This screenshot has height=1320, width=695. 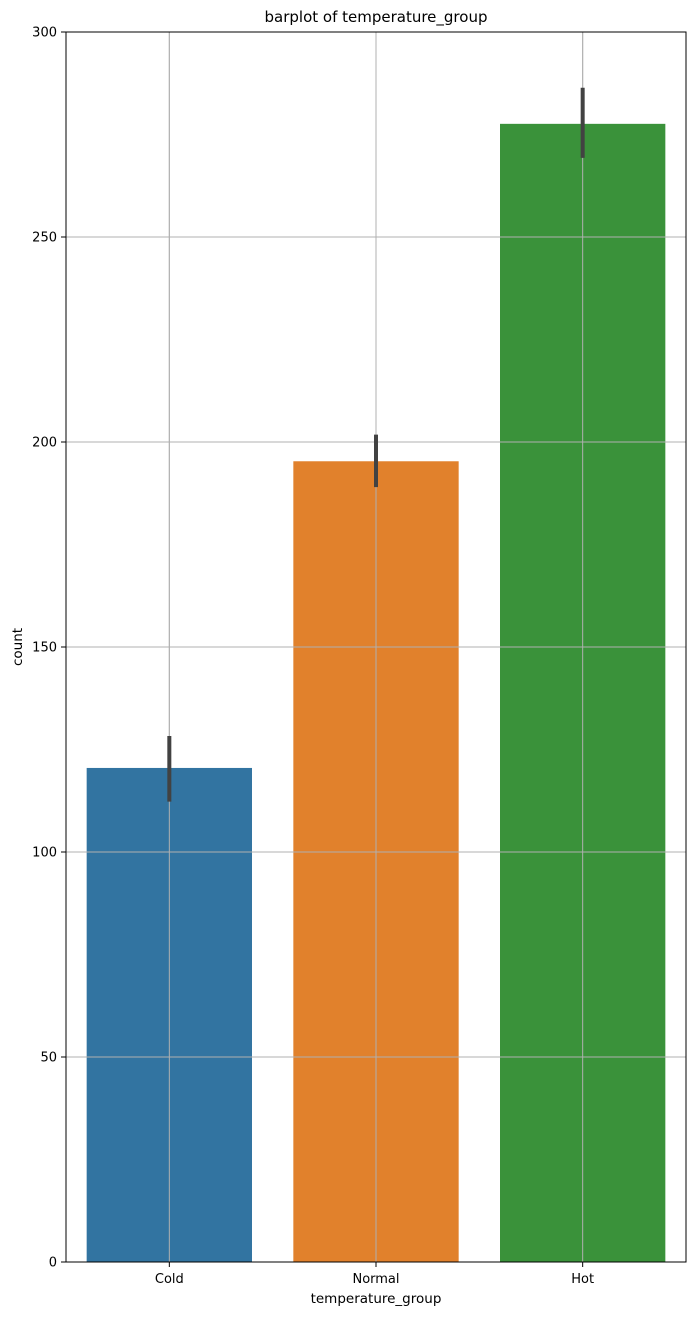 I want to click on y-tick-label: 200, so click(x=44, y=443).